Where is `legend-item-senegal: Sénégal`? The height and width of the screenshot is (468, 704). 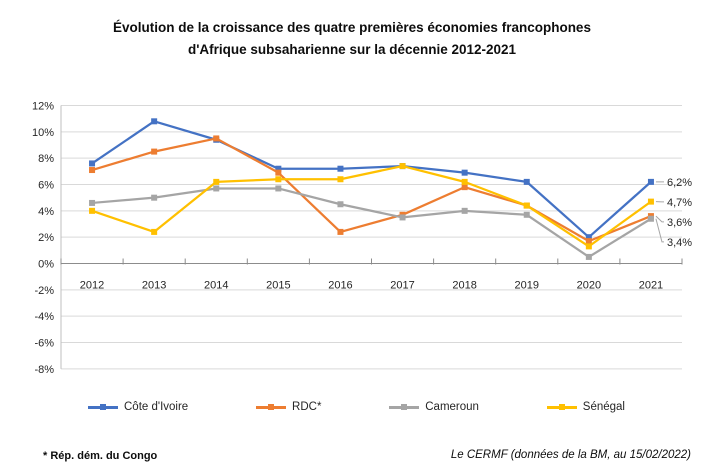
legend-item-senegal: Sénégal is located at coordinates (585, 407).